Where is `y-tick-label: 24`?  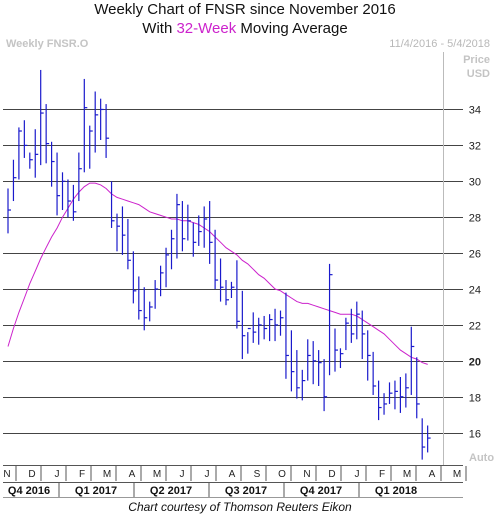
y-tick-label: 24 is located at coordinates (475, 291).